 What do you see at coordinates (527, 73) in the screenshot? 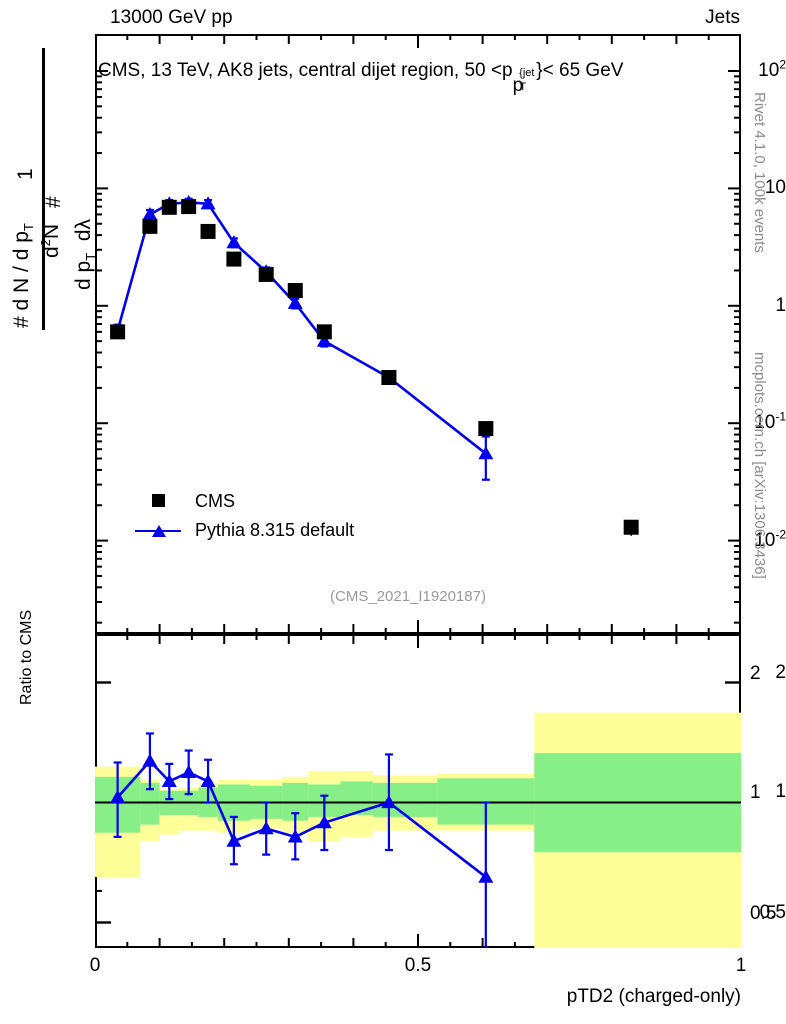
I see `plot-title-superscript: {jet` at bounding box center [527, 73].